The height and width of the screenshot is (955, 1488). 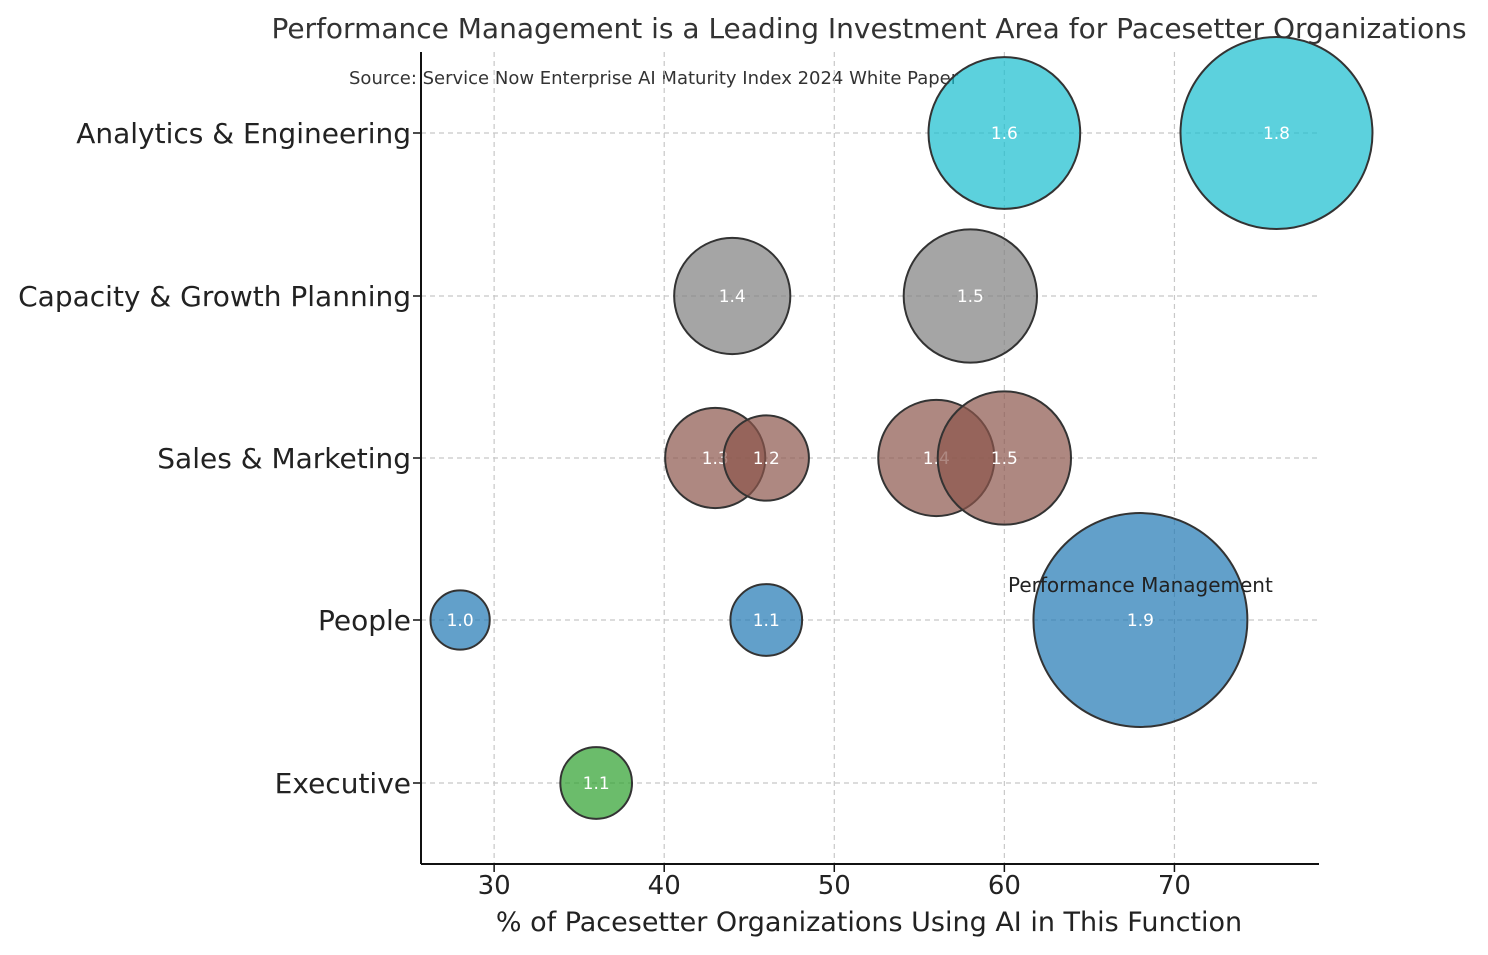 What do you see at coordinates (364, 620) in the screenshot?
I see `y-tick-label: People` at bounding box center [364, 620].